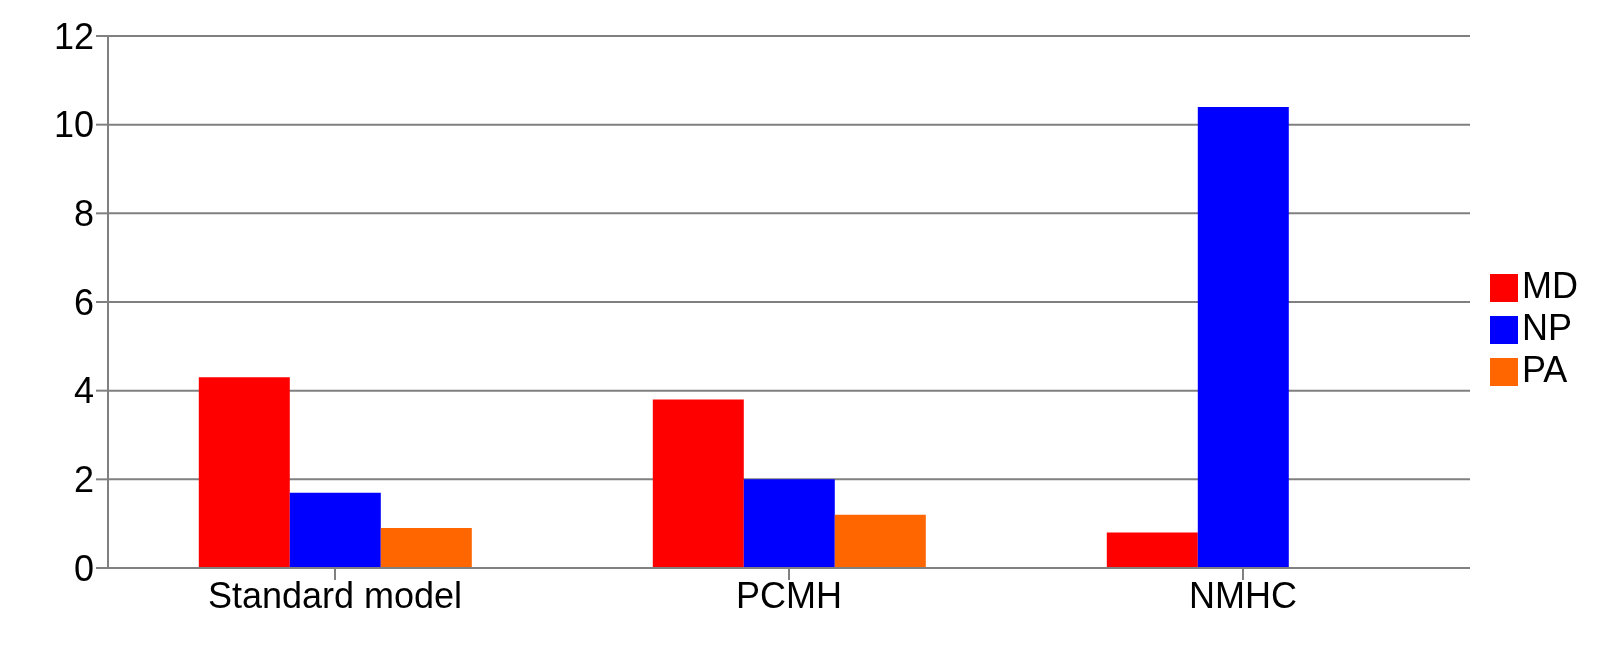  Describe the element at coordinates (1550, 285) in the screenshot. I see `legend-label: MD` at that location.